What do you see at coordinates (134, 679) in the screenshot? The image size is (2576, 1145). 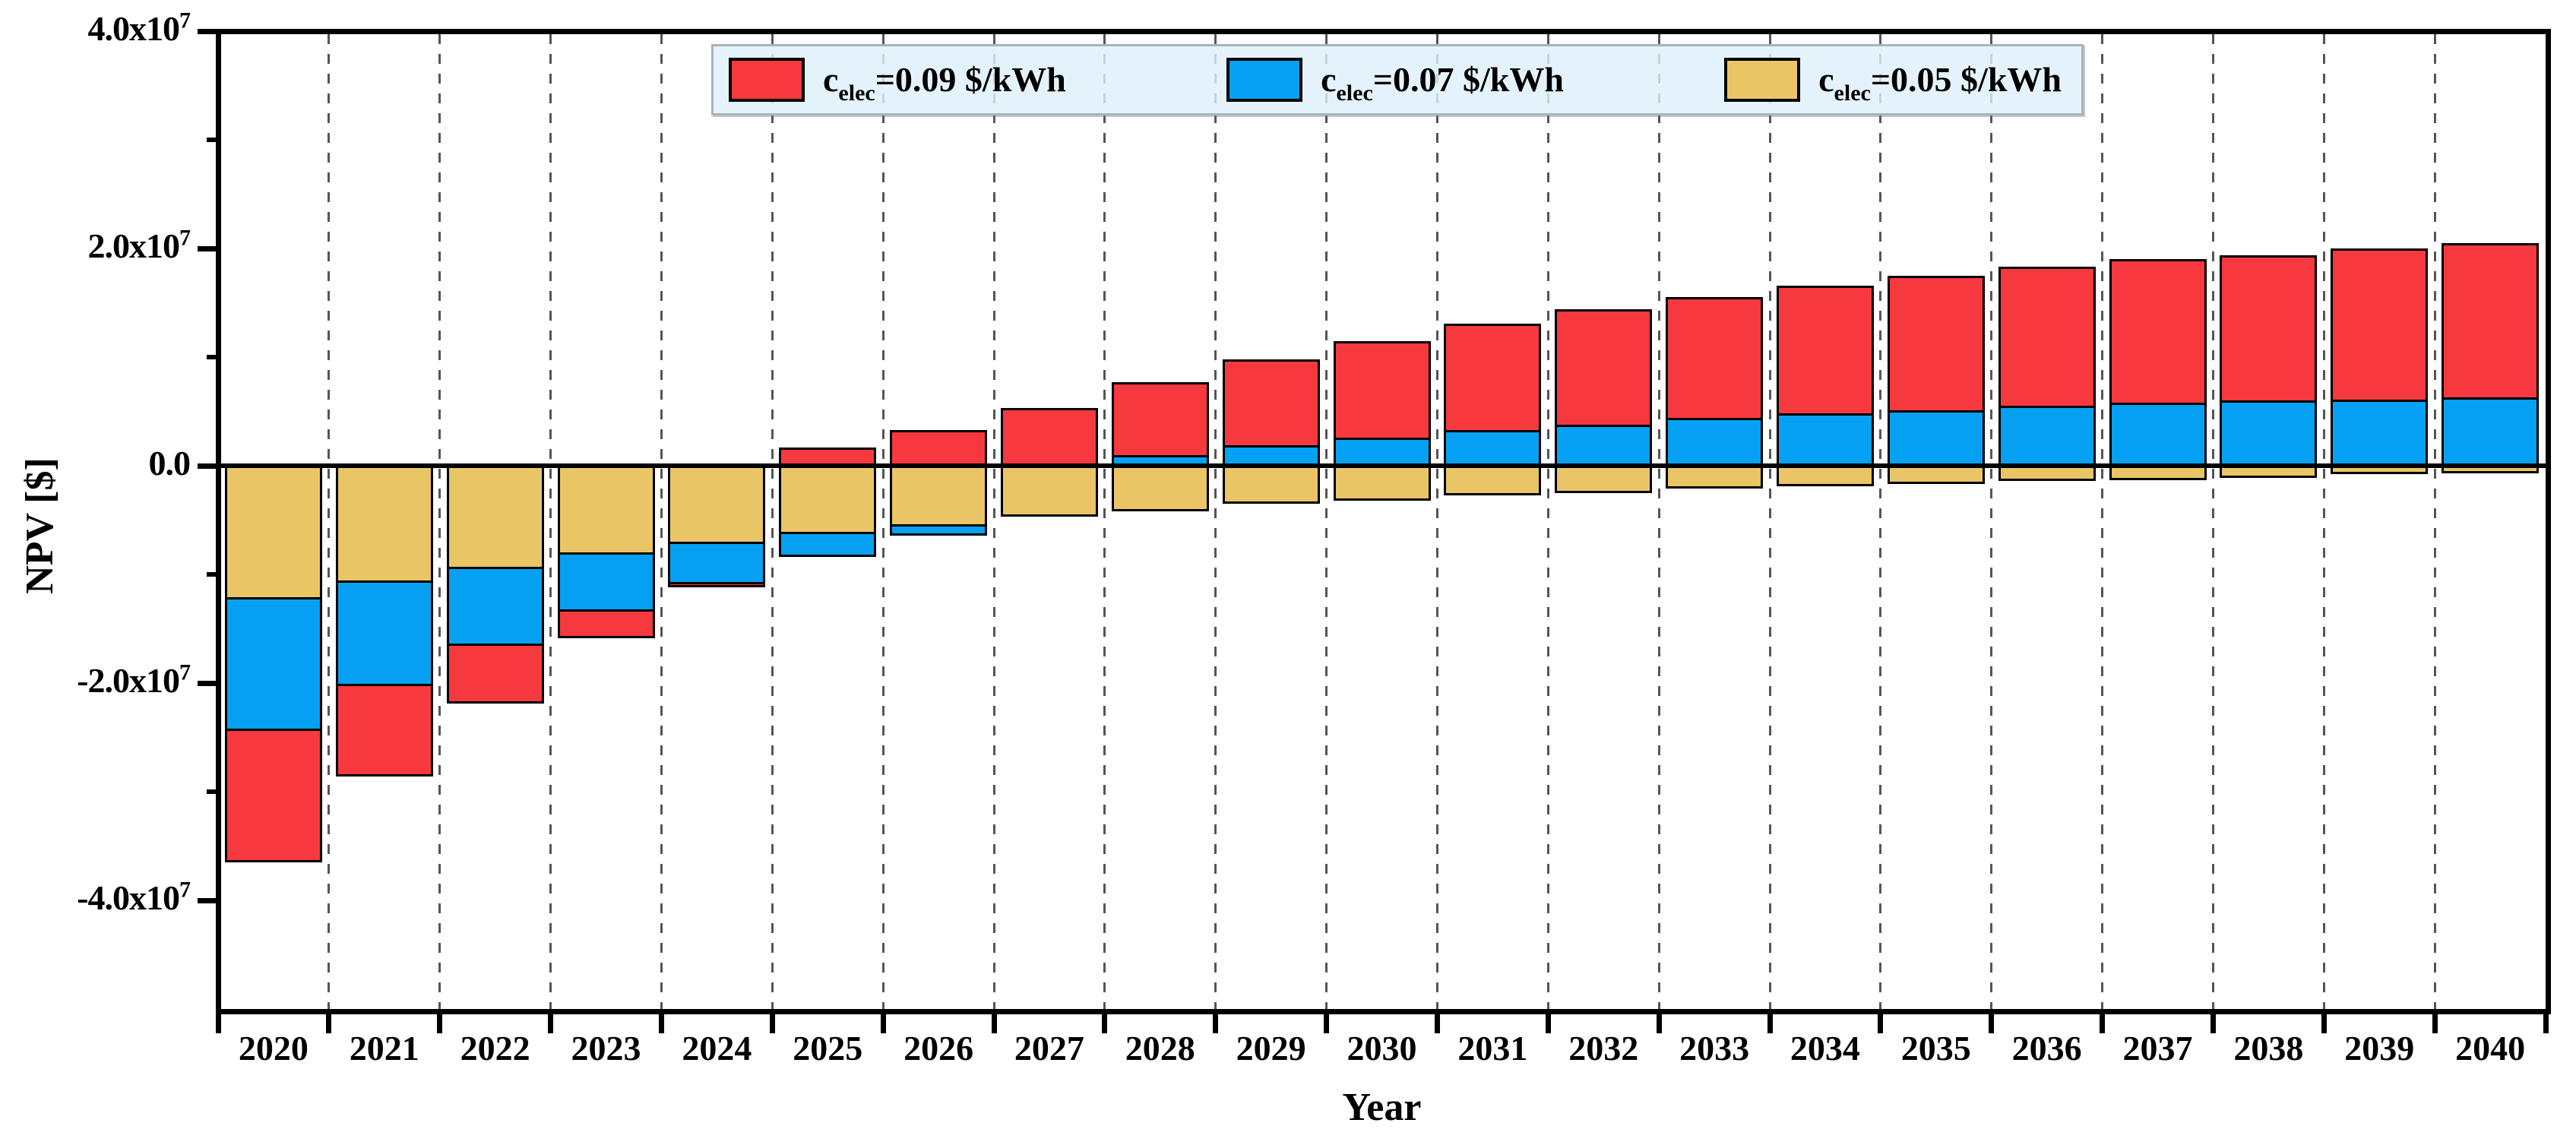 I see `y-axis-tick-label: -2.0x10⁷` at bounding box center [134, 679].